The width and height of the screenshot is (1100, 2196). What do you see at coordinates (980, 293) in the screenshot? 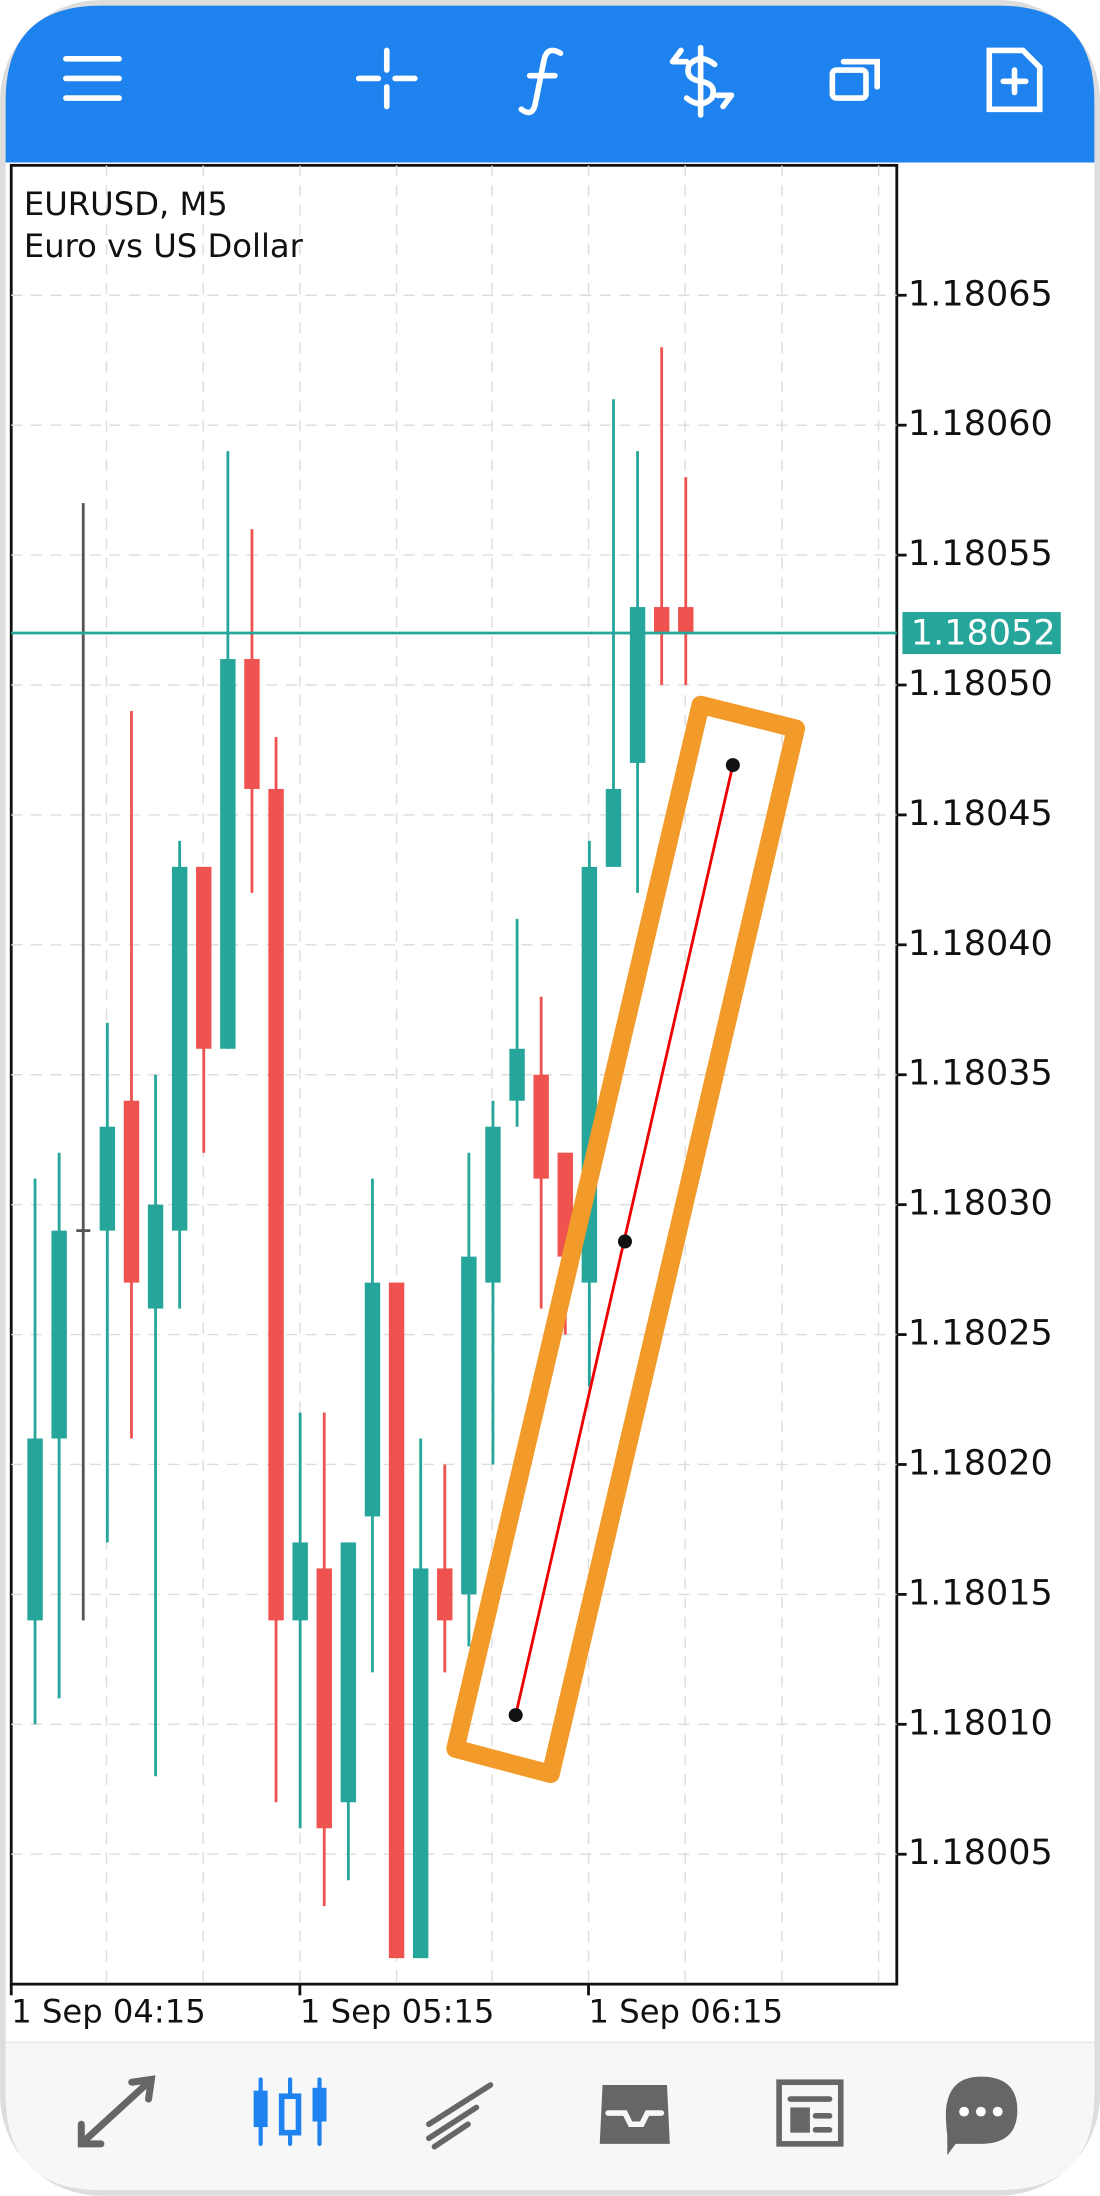
I see `y-tick-label: 1.18065` at bounding box center [980, 293].